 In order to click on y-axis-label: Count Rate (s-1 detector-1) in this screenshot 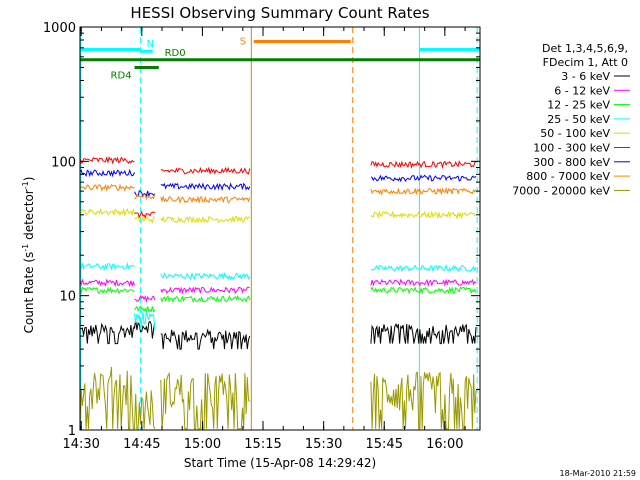, I will do `click(28, 255)`.